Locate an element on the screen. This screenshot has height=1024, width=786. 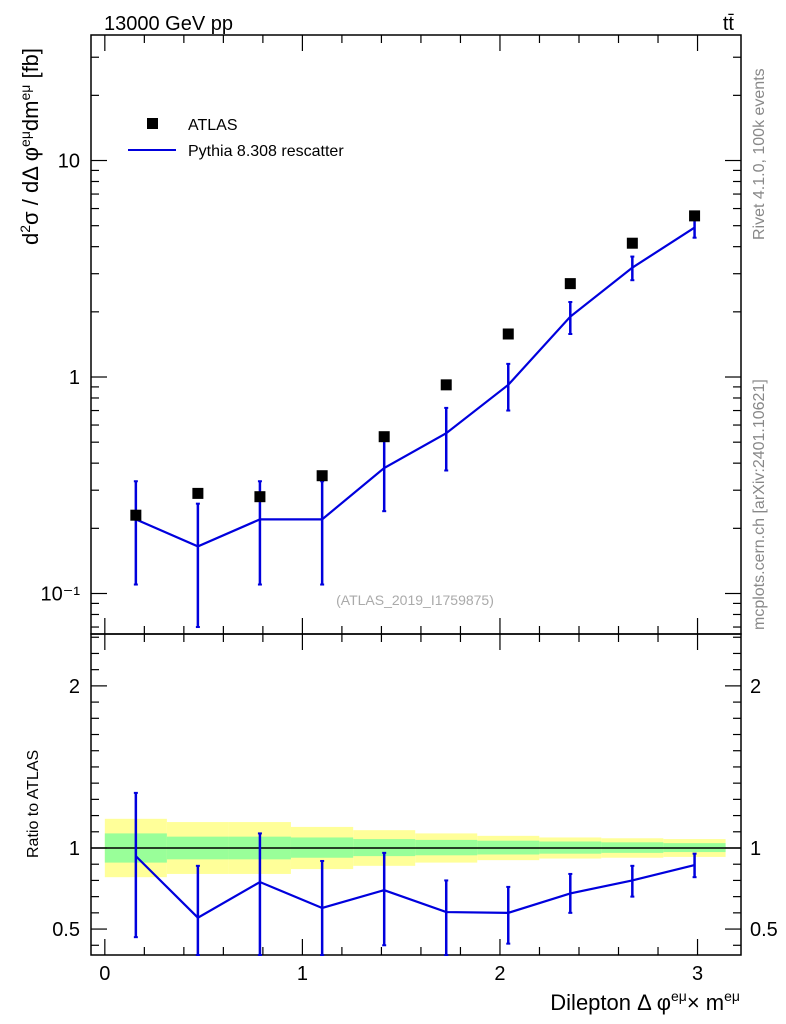
x-tick-label: 3 is located at coordinates (697, 974).